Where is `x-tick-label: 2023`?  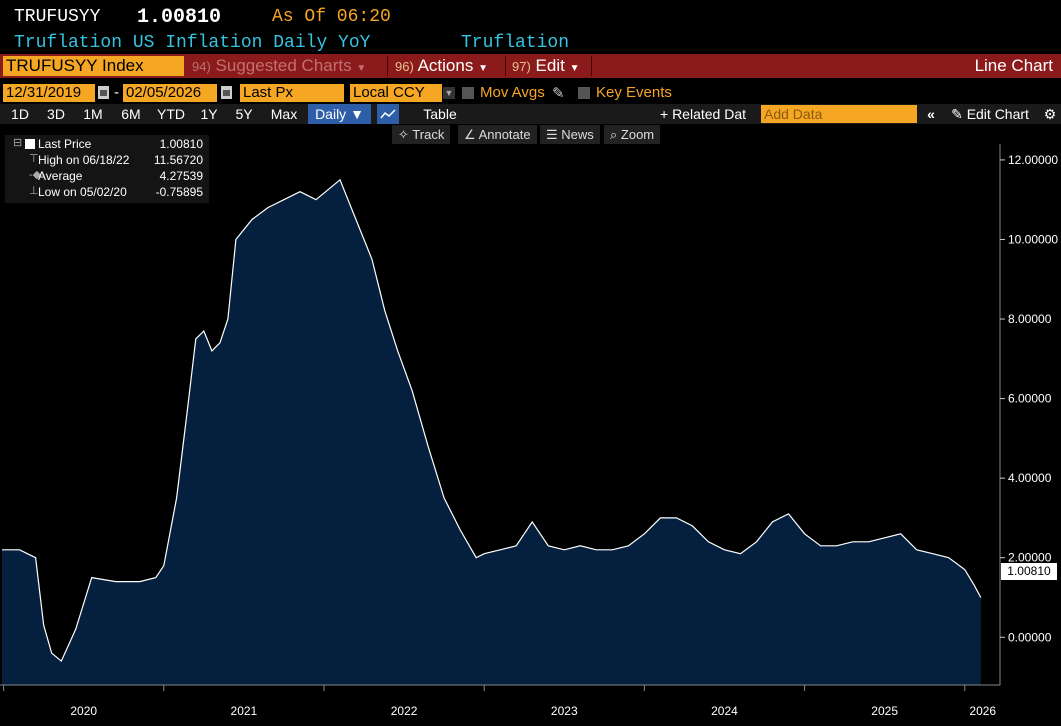 x-tick-label: 2023 is located at coordinates (564, 711).